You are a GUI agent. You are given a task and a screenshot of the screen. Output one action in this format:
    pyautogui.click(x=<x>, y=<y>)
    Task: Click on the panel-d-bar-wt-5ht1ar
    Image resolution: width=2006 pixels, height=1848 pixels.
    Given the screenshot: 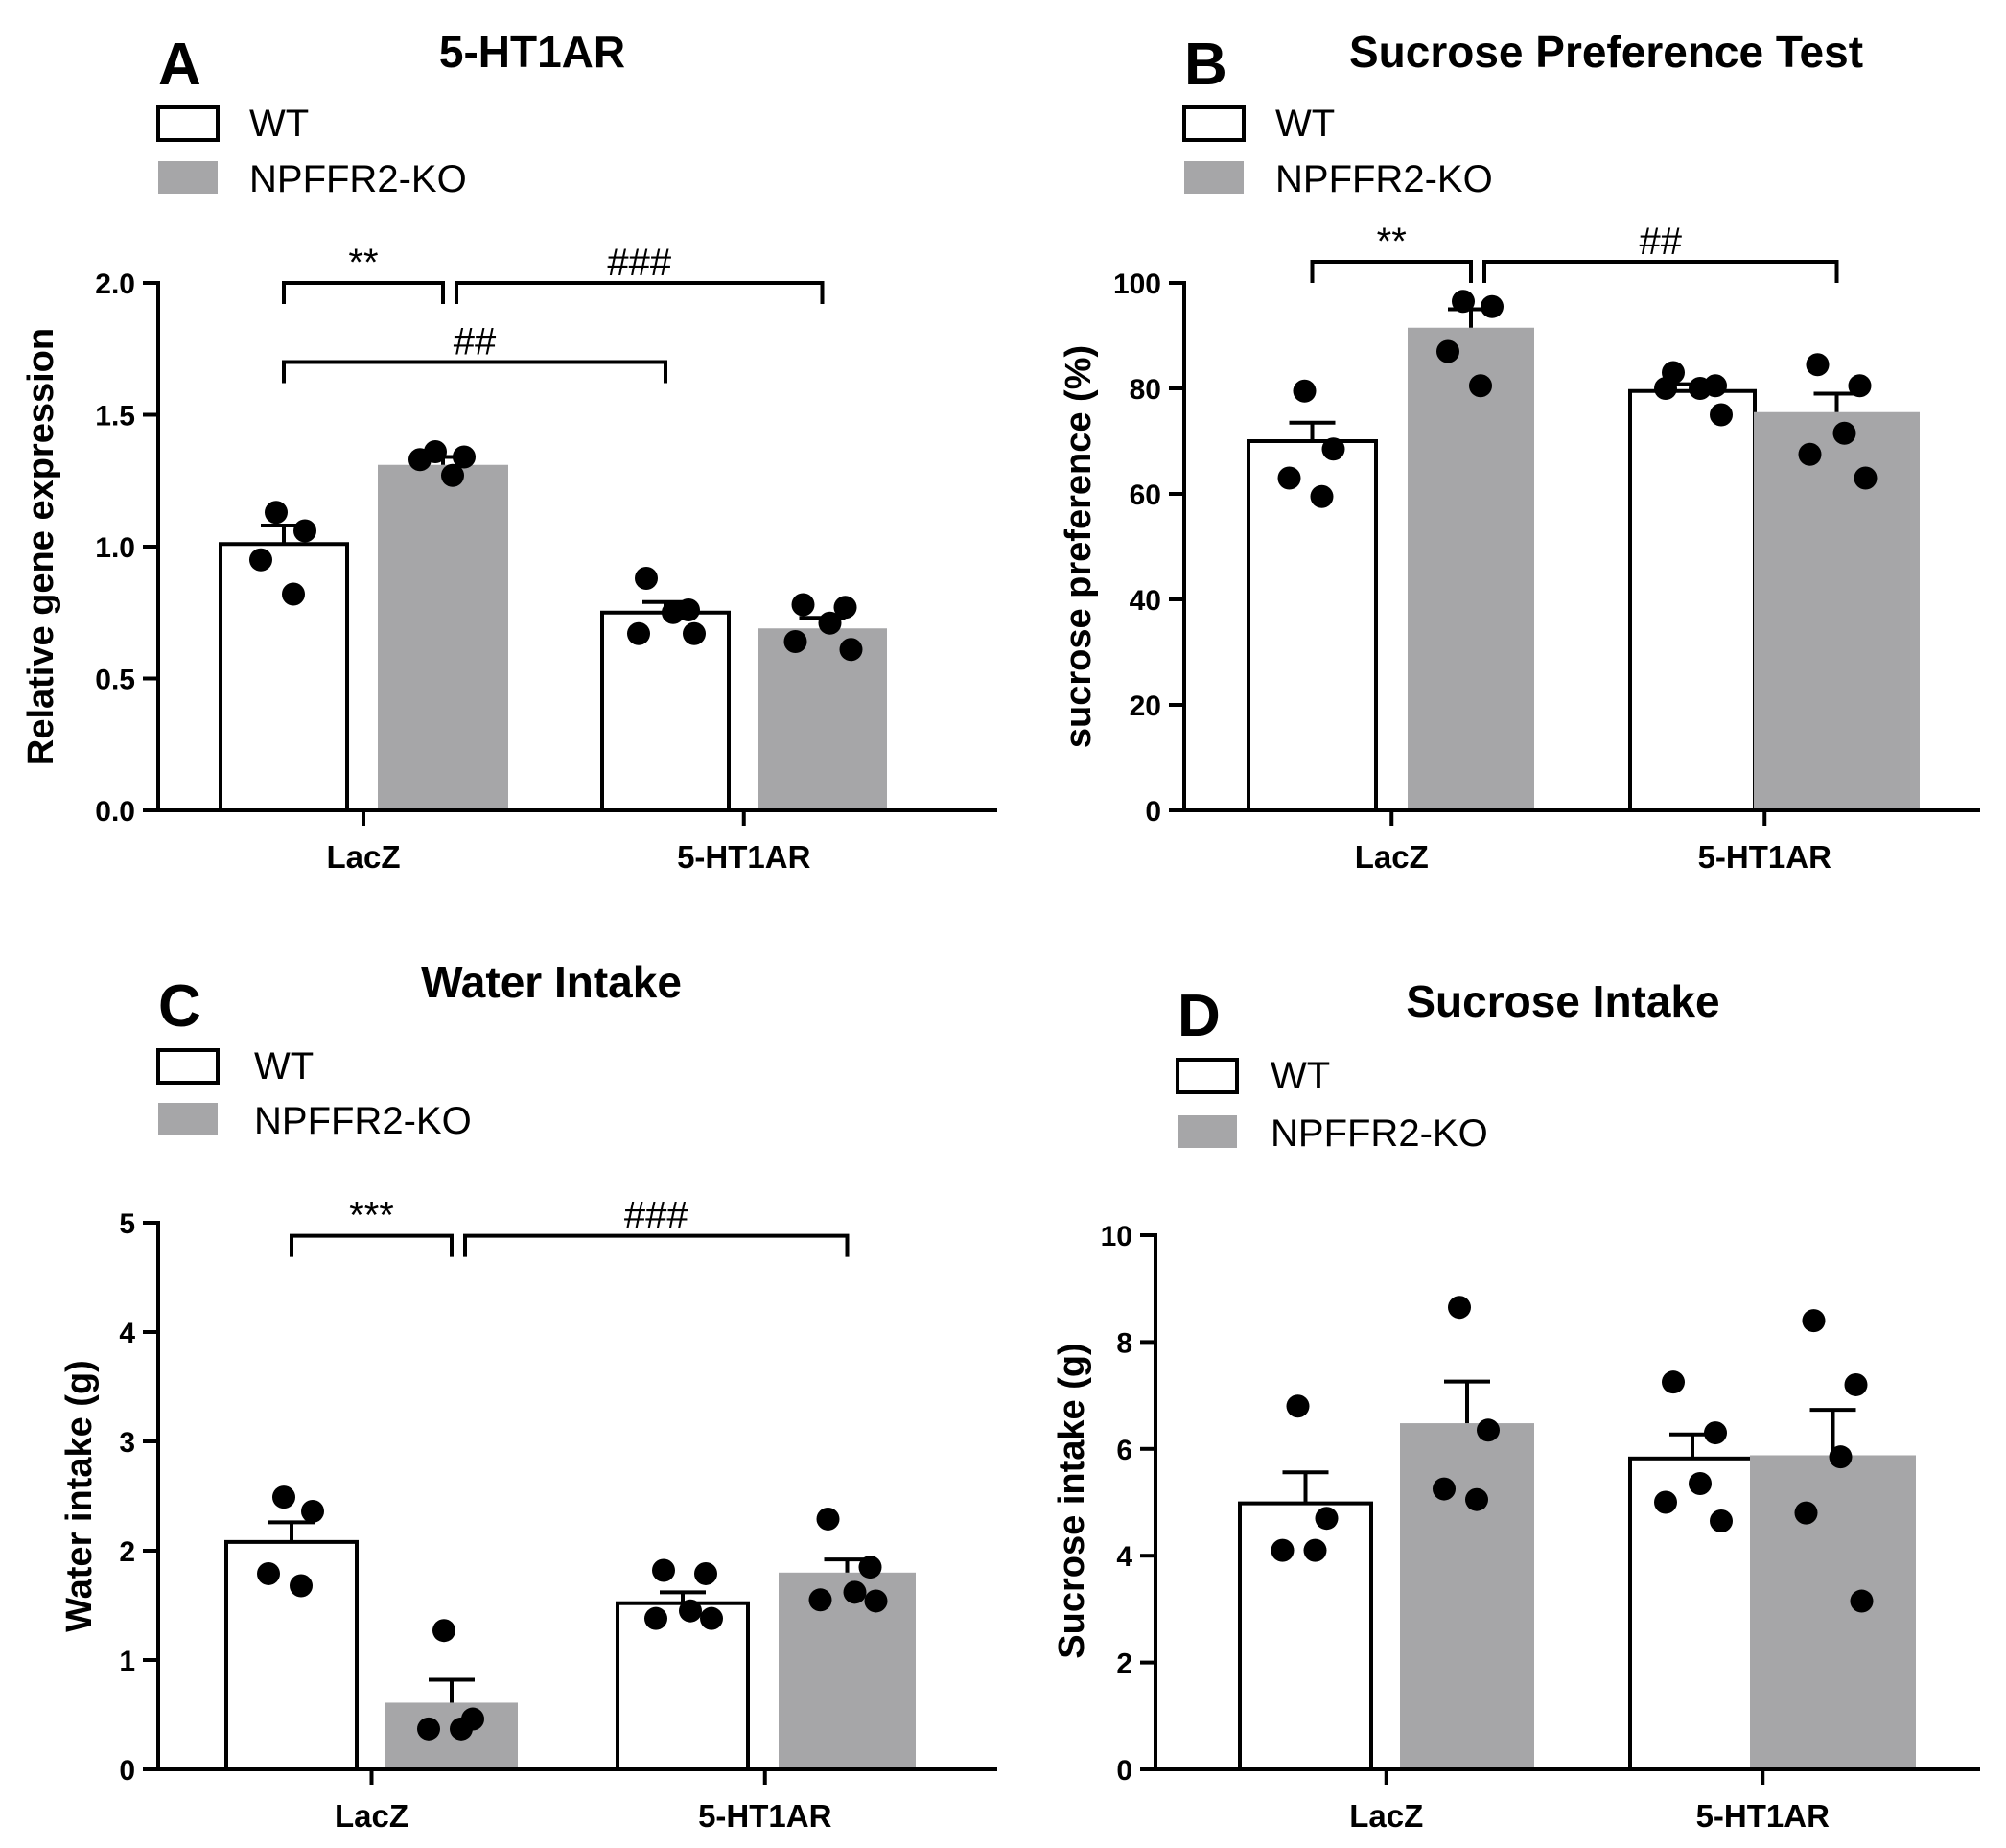 What is the action you would take?
    pyautogui.click(x=1692, y=1614)
    